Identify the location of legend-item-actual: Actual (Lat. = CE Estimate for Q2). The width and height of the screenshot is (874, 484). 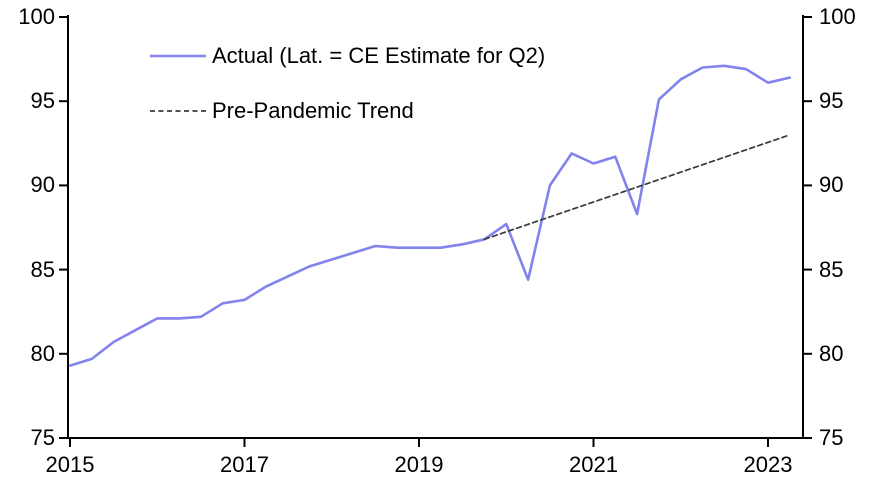
(347, 56).